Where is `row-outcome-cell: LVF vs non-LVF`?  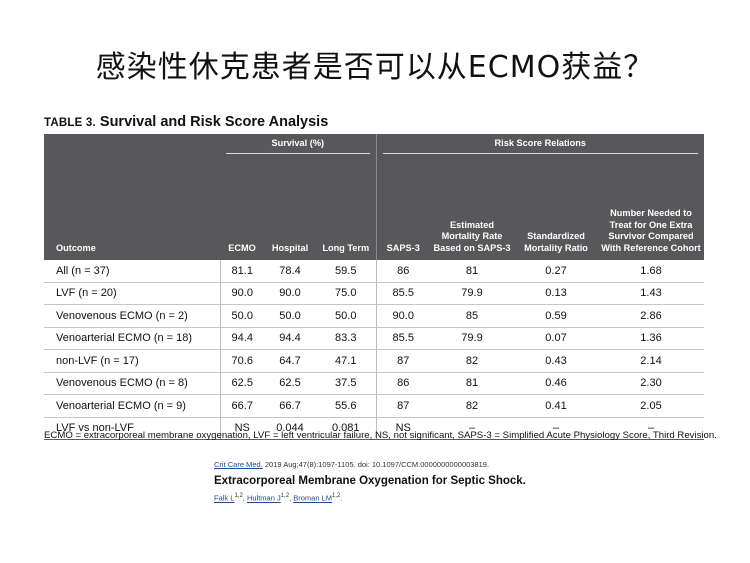 row-outcome-cell: LVF vs non-LVF is located at coordinates (132, 428).